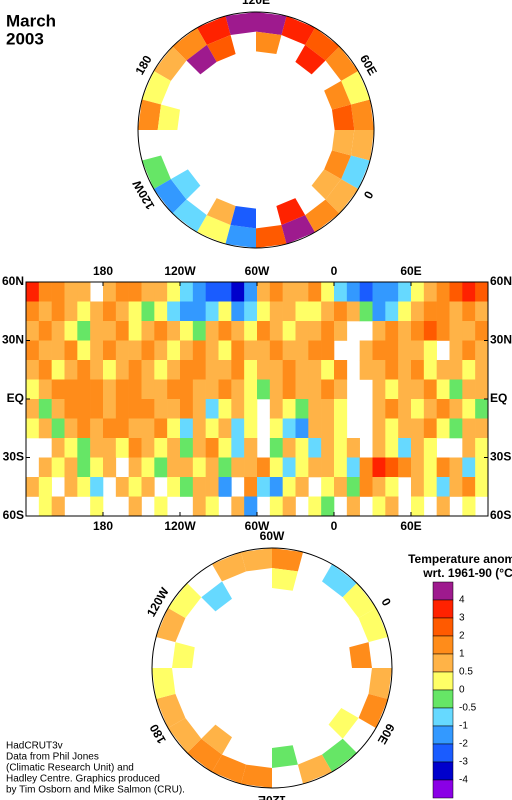  I want to click on legend-label: 0.5, so click(466, 672).